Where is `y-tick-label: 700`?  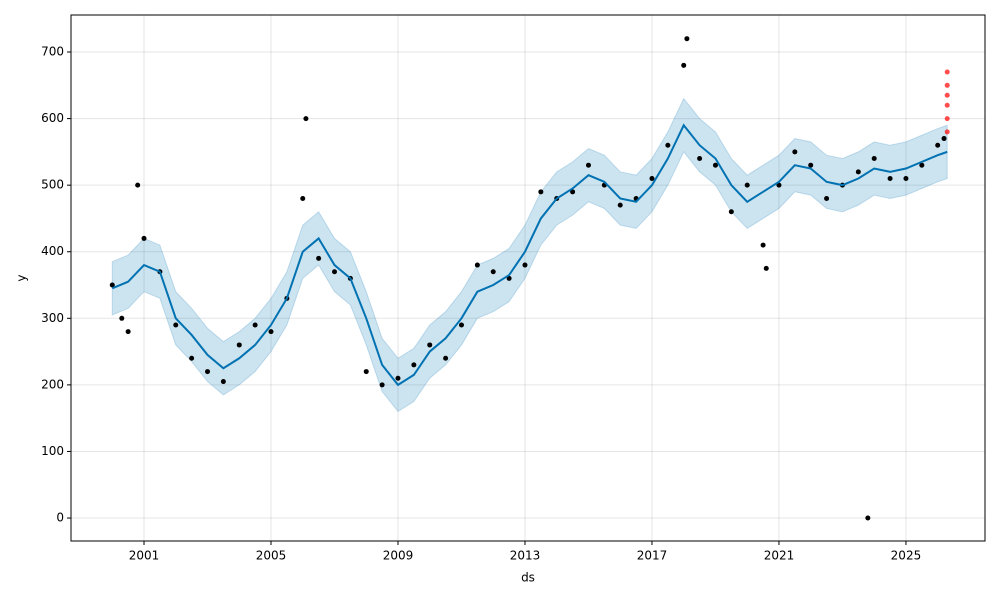 y-tick-label: 700 is located at coordinates (52, 52).